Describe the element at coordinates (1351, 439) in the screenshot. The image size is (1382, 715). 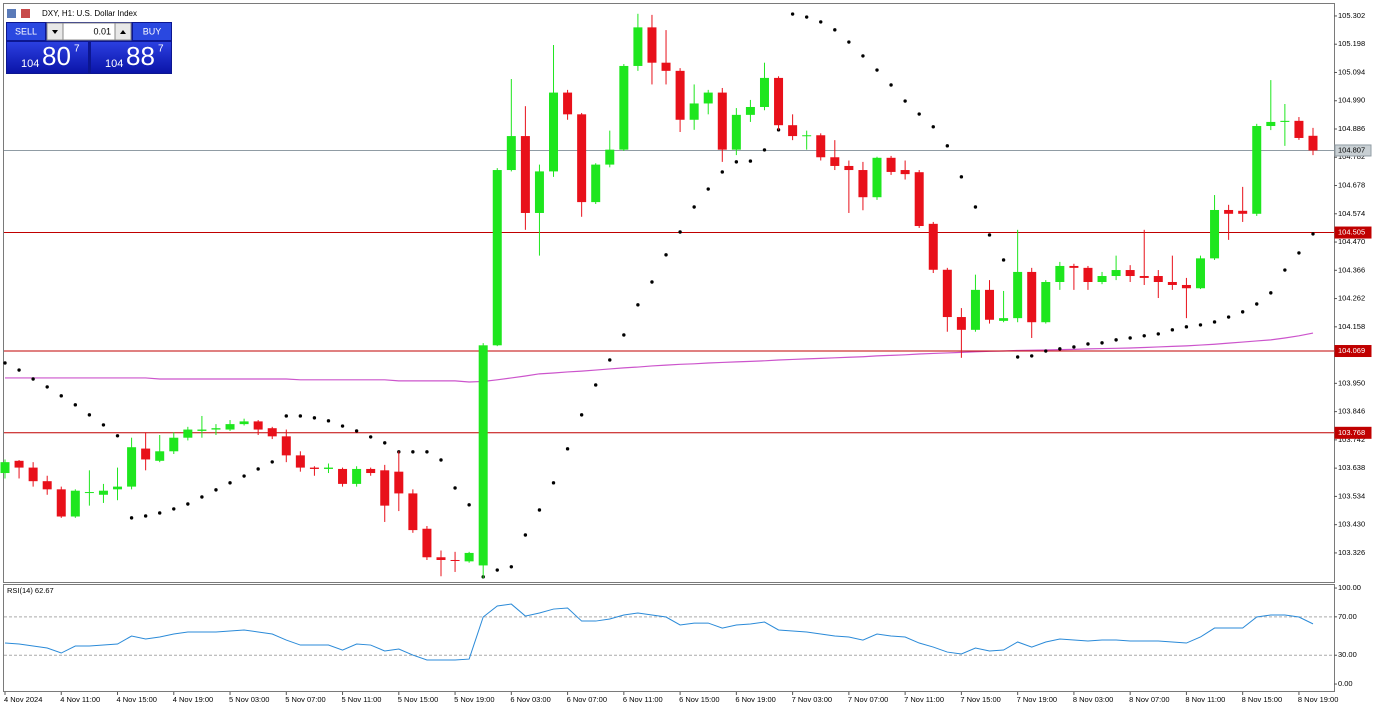
I see `y-tick-label: 103.742` at that location.